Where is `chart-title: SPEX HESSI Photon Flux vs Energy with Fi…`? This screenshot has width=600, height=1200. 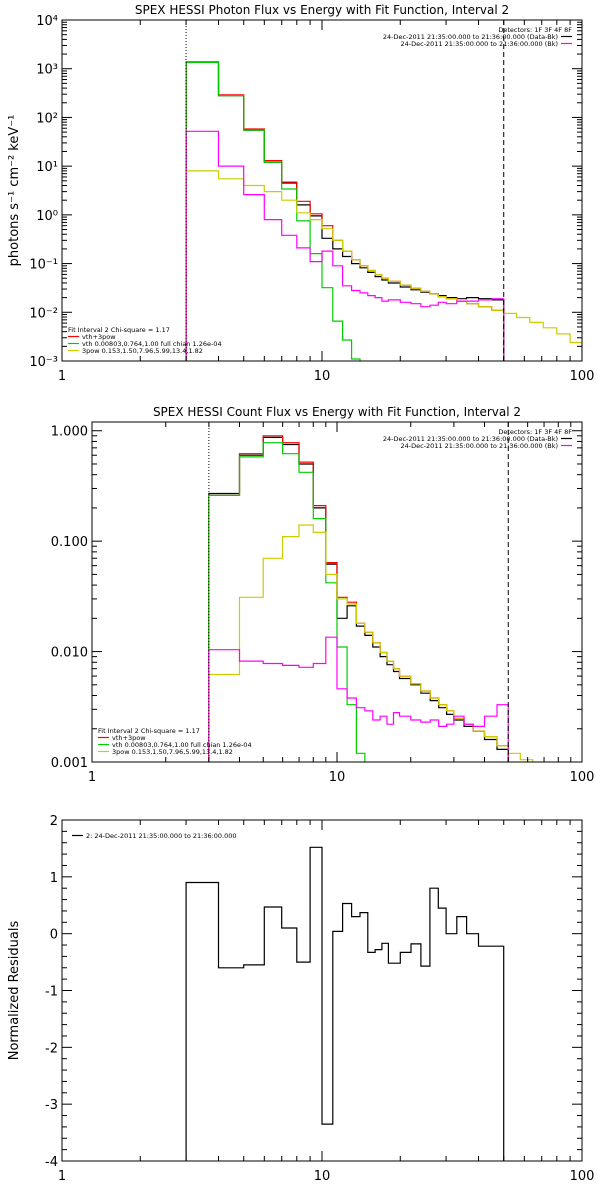
chart-title: SPEX HESSI Photon Flux vs Energy with Fi… is located at coordinates (322, 10).